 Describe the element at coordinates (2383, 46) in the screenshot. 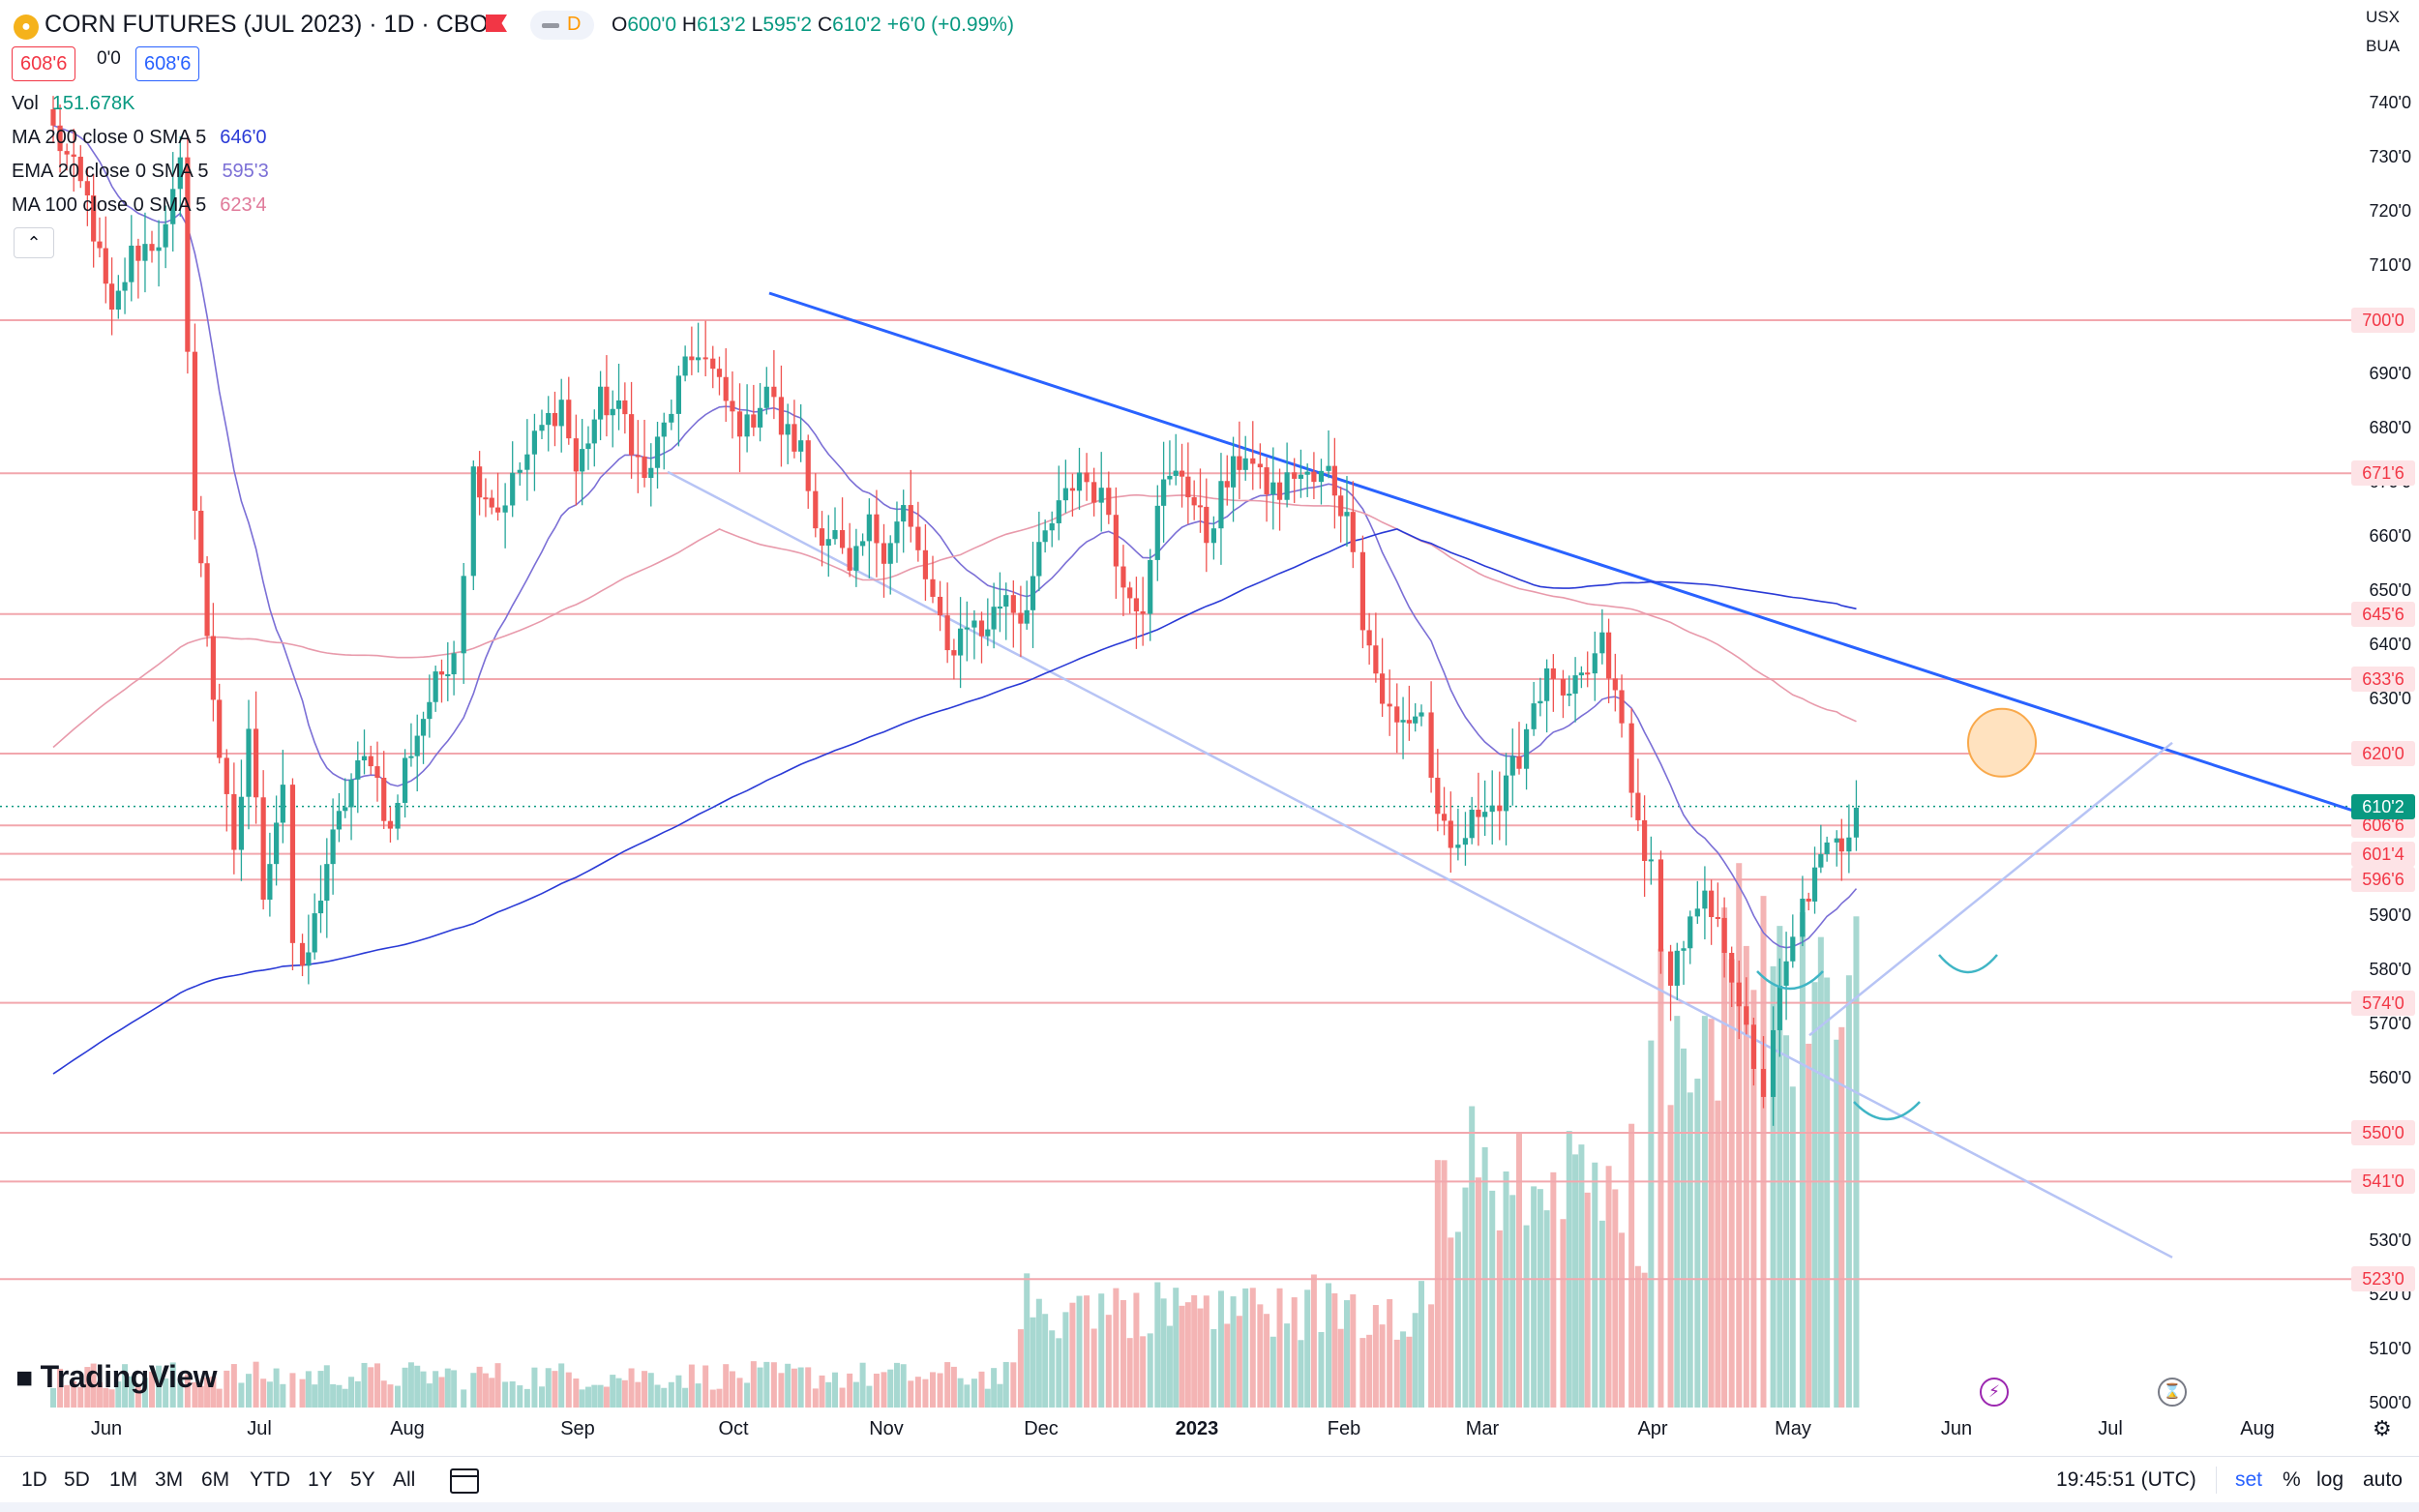

I see `unit-label: BUA` at that location.